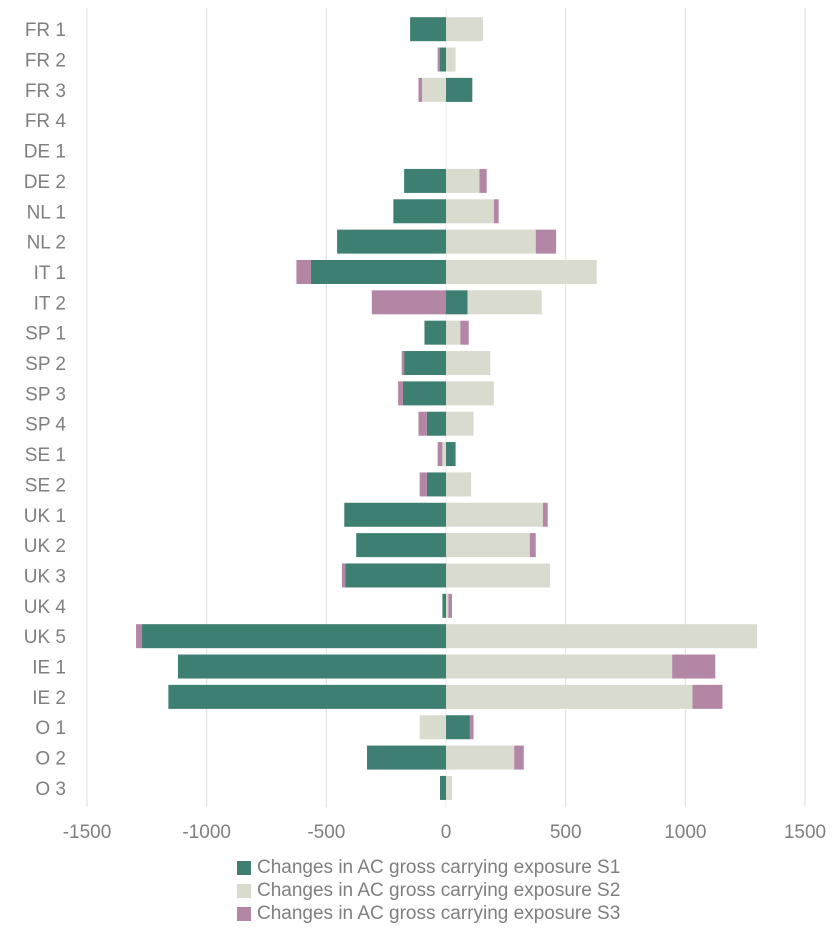 The image size is (834, 929). What do you see at coordinates (439, 890) in the screenshot?
I see `legend-label-s2: Changes in AC gross carrying exposure S2` at bounding box center [439, 890].